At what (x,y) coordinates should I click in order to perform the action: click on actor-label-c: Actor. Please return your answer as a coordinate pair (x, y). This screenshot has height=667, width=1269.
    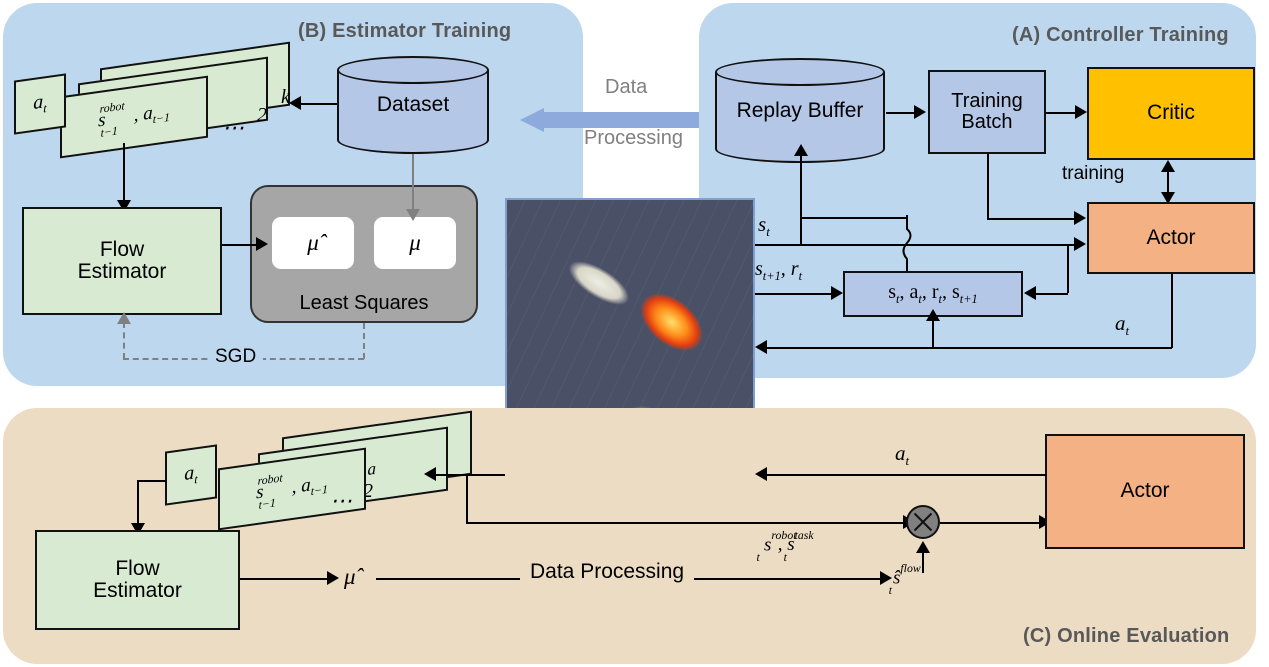
    Looking at the image, I should click on (1145, 491).